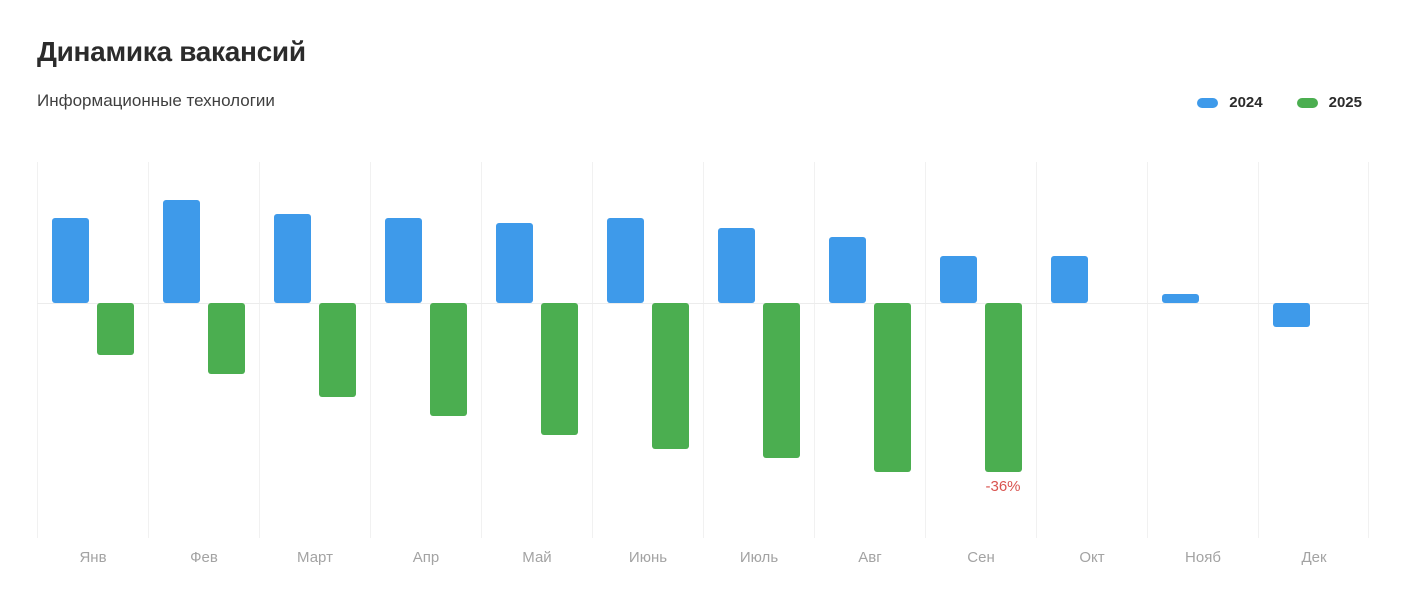  Describe the element at coordinates (759, 557) in the screenshot. I see `x-axis-label-Июль: Июль` at that location.